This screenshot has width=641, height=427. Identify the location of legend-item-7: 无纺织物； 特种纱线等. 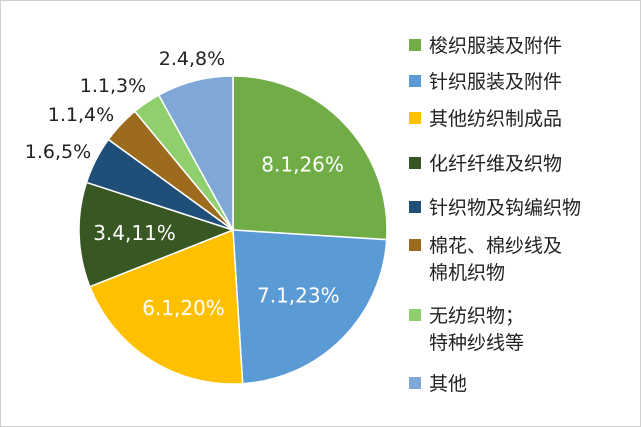
(466, 329).